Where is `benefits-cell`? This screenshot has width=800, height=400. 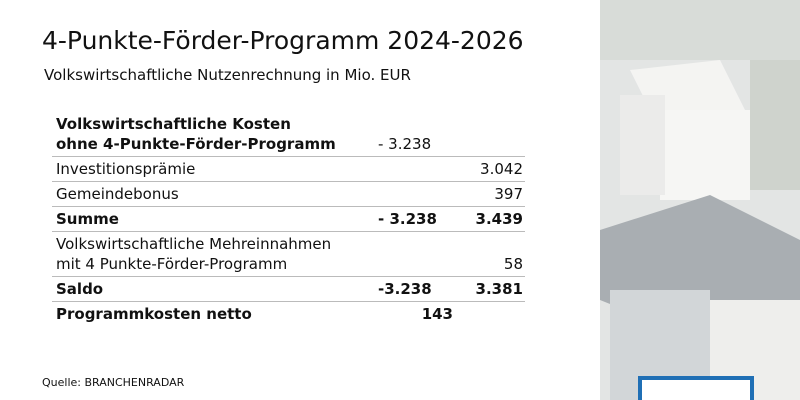
benefits-cell is located at coordinates (492, 134).